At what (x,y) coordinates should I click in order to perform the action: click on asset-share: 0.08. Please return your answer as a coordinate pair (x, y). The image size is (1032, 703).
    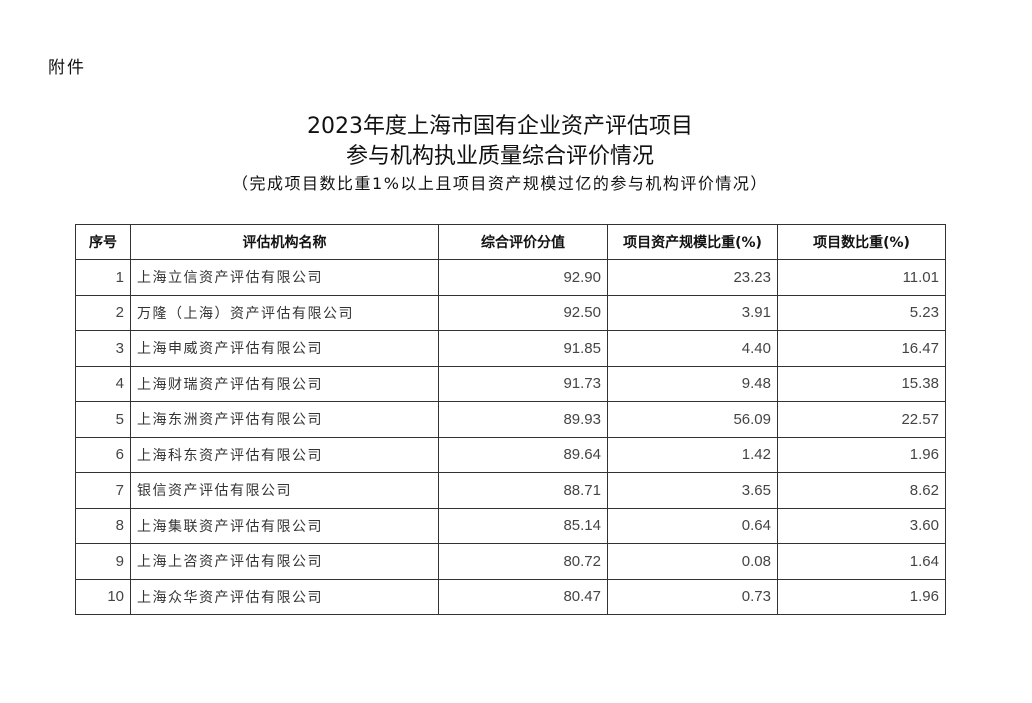
    Looking at the image, I should click on (692, 561).